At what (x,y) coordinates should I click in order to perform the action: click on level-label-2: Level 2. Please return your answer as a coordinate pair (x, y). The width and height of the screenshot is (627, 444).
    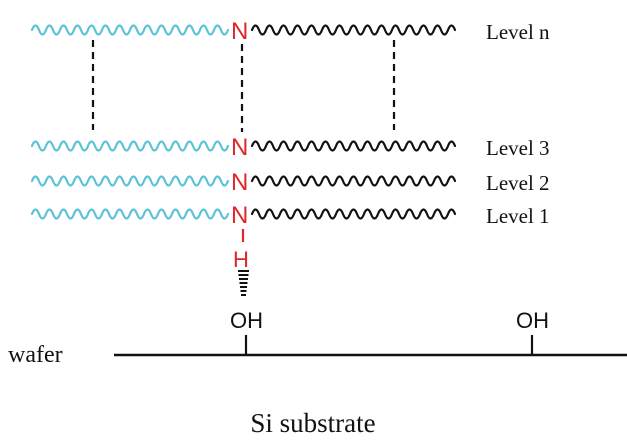
    Looking at the image, I should click on (518, 183).